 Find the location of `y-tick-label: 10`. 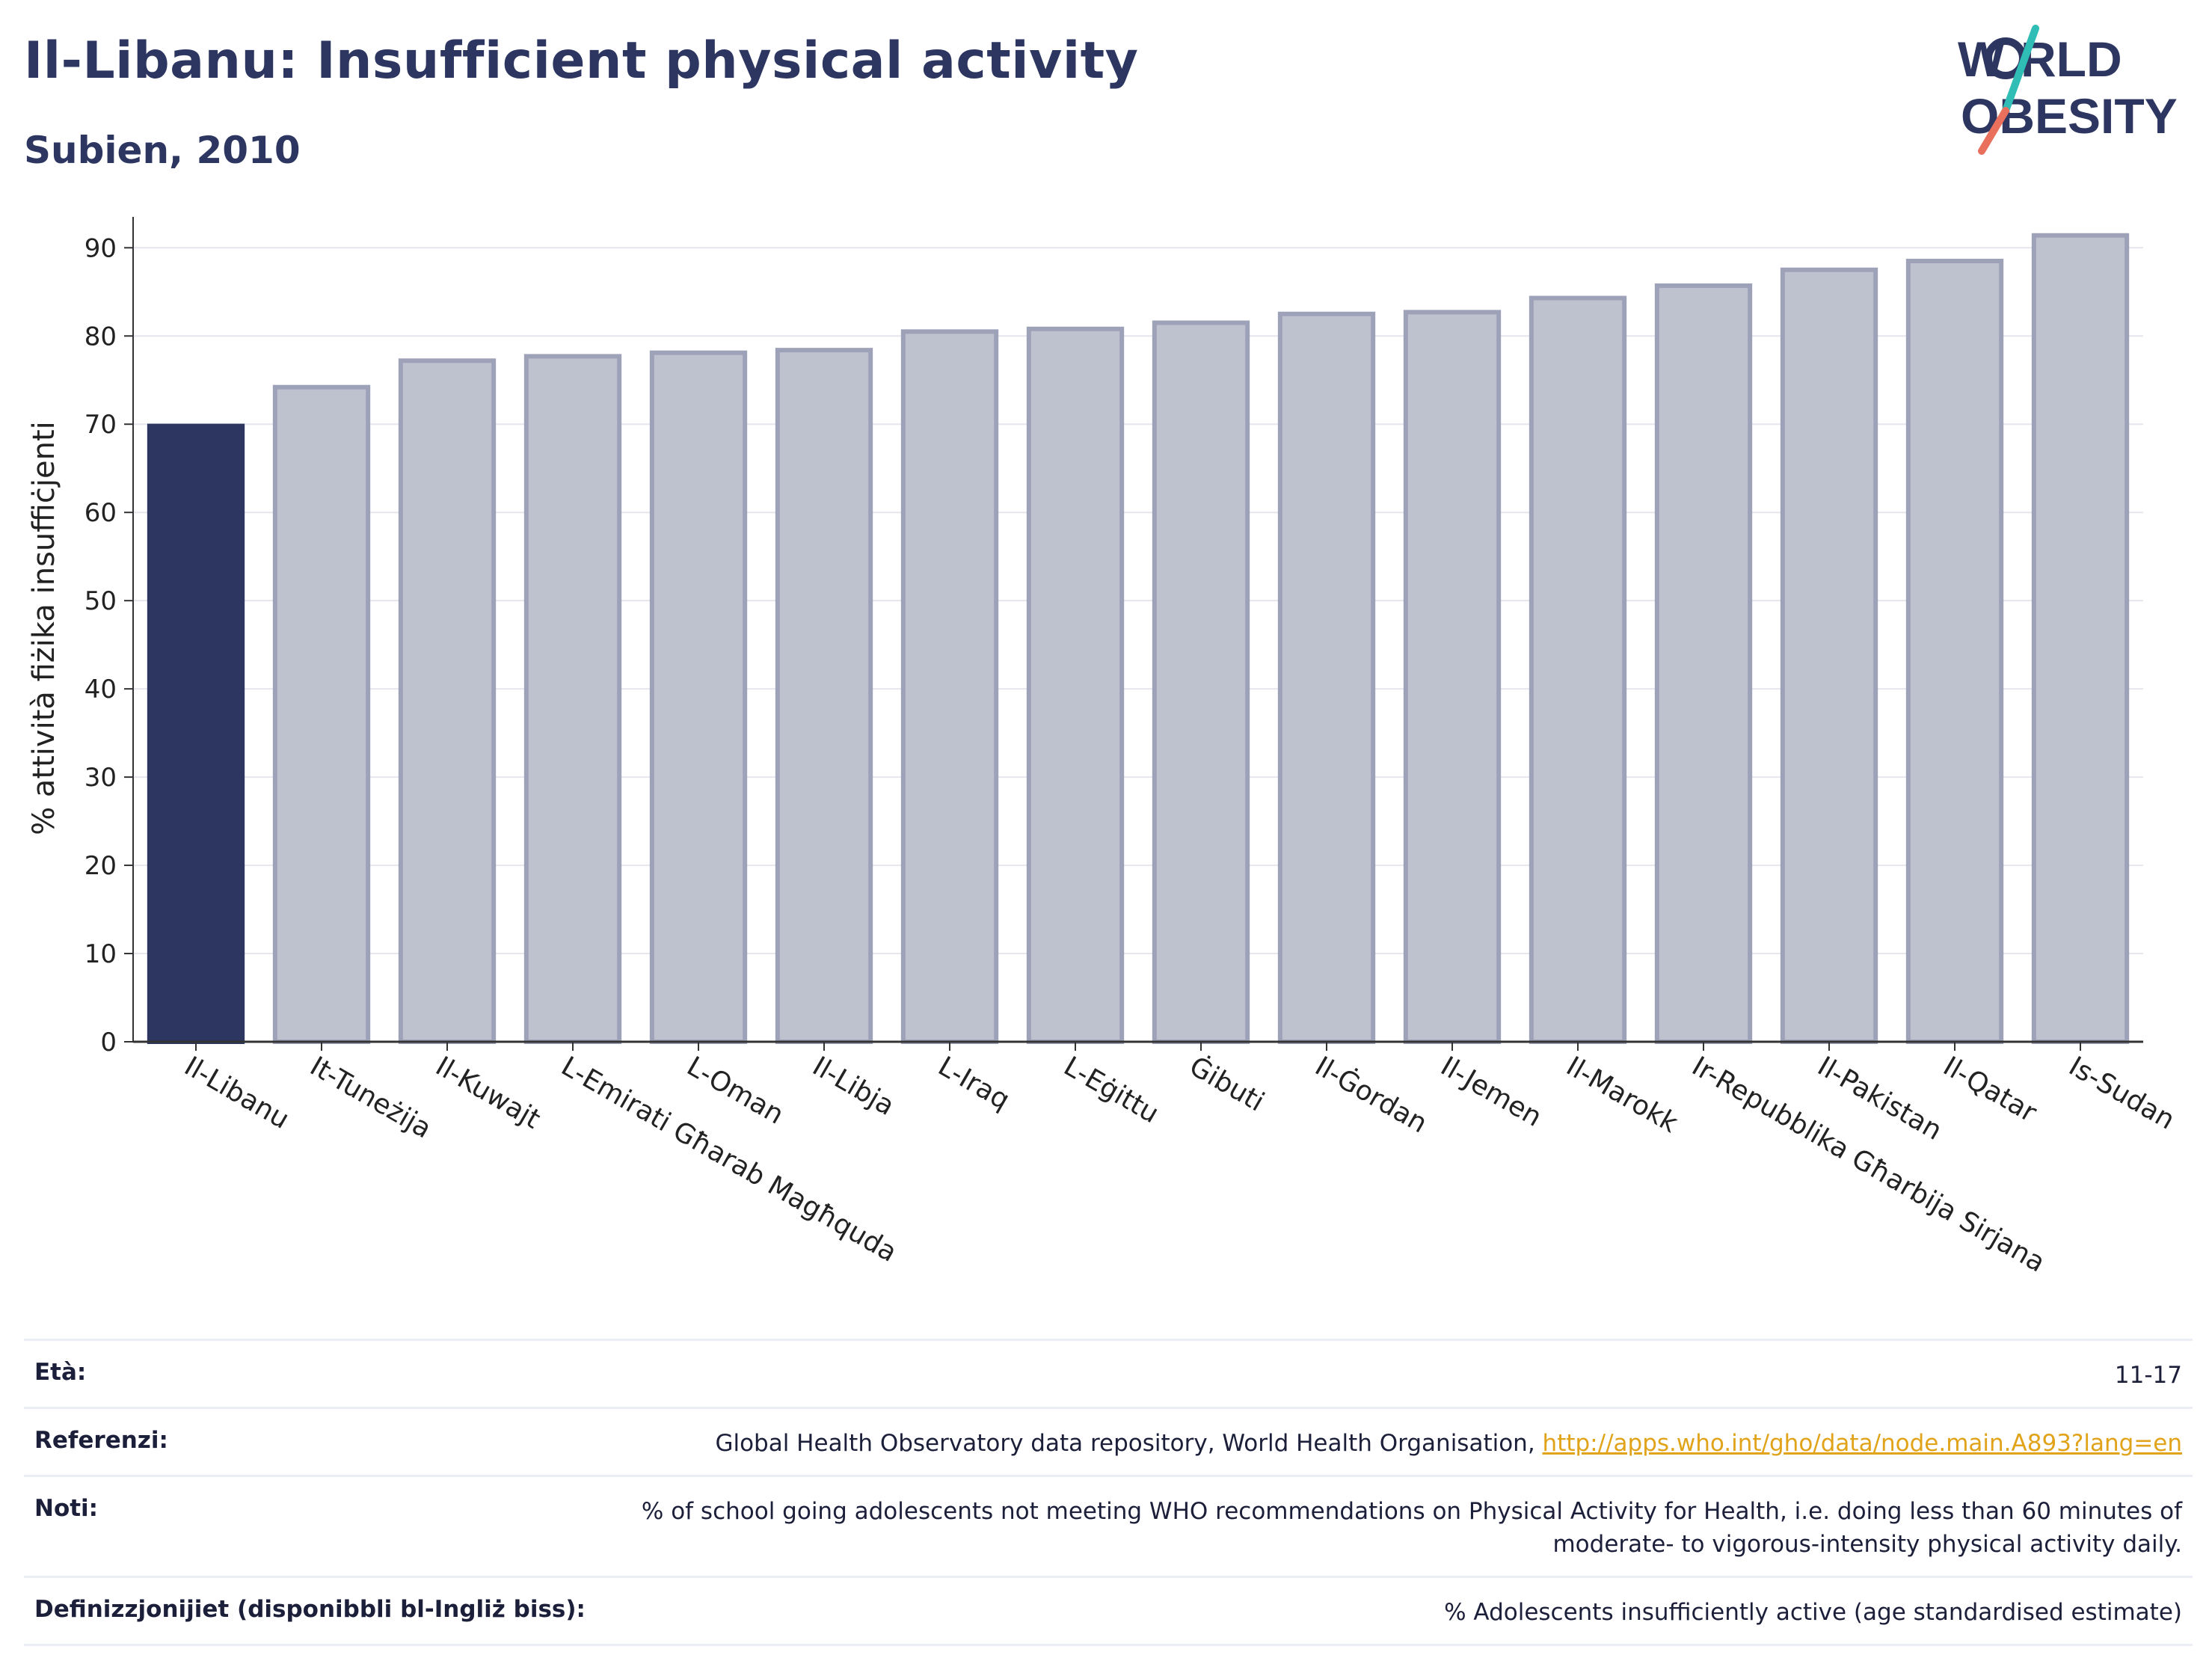

y-tick-label: 10 is located at coordinates (101, 954).